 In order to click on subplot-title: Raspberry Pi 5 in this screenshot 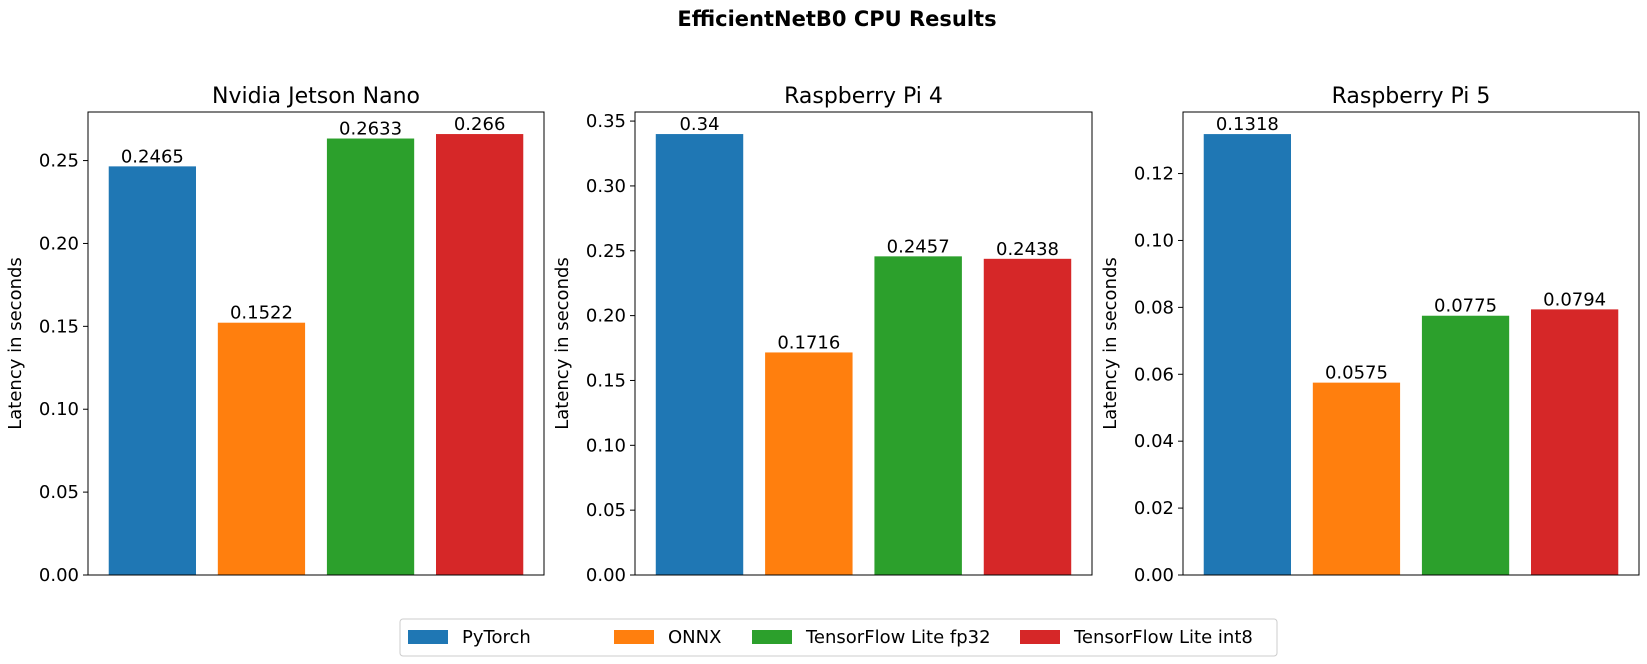, I will do `click(1411, 96)`.